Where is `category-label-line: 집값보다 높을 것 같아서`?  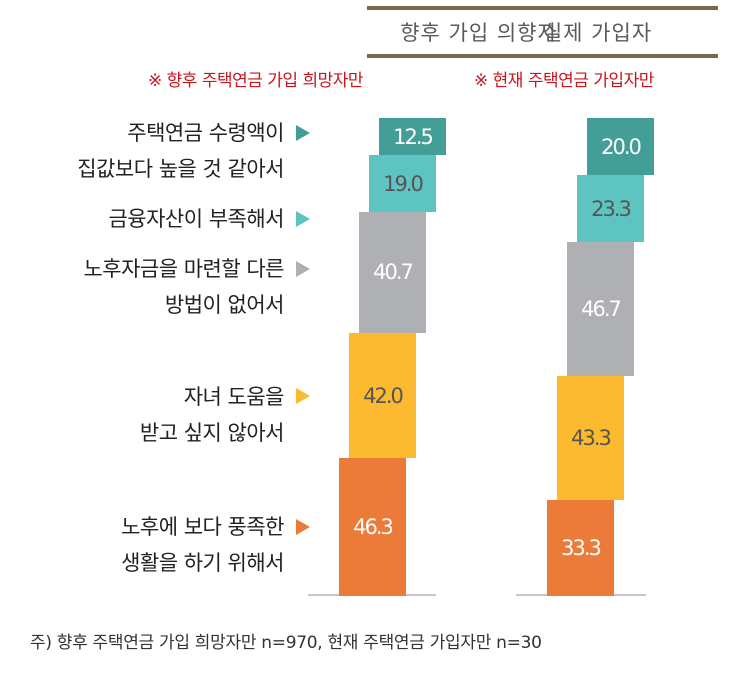 category-label-line: 집값보다 높을 것 같아서 is located at coordinates (180, 169).